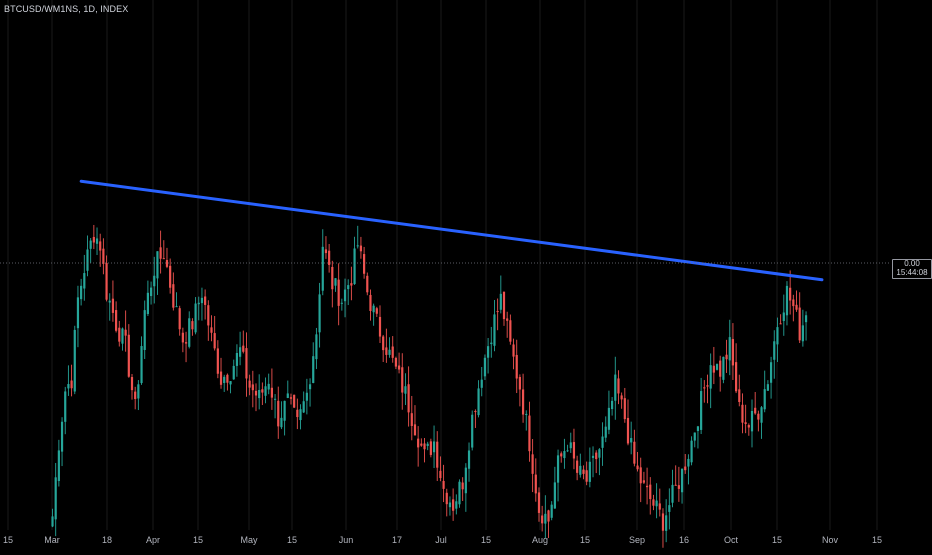 Image resolution: width=932 pixels, height=555 pixels. What do you see at coordinates (912, 263) in the screenshot?
I see `price-tag-value: 0.00` at bounding box center [912, 263].